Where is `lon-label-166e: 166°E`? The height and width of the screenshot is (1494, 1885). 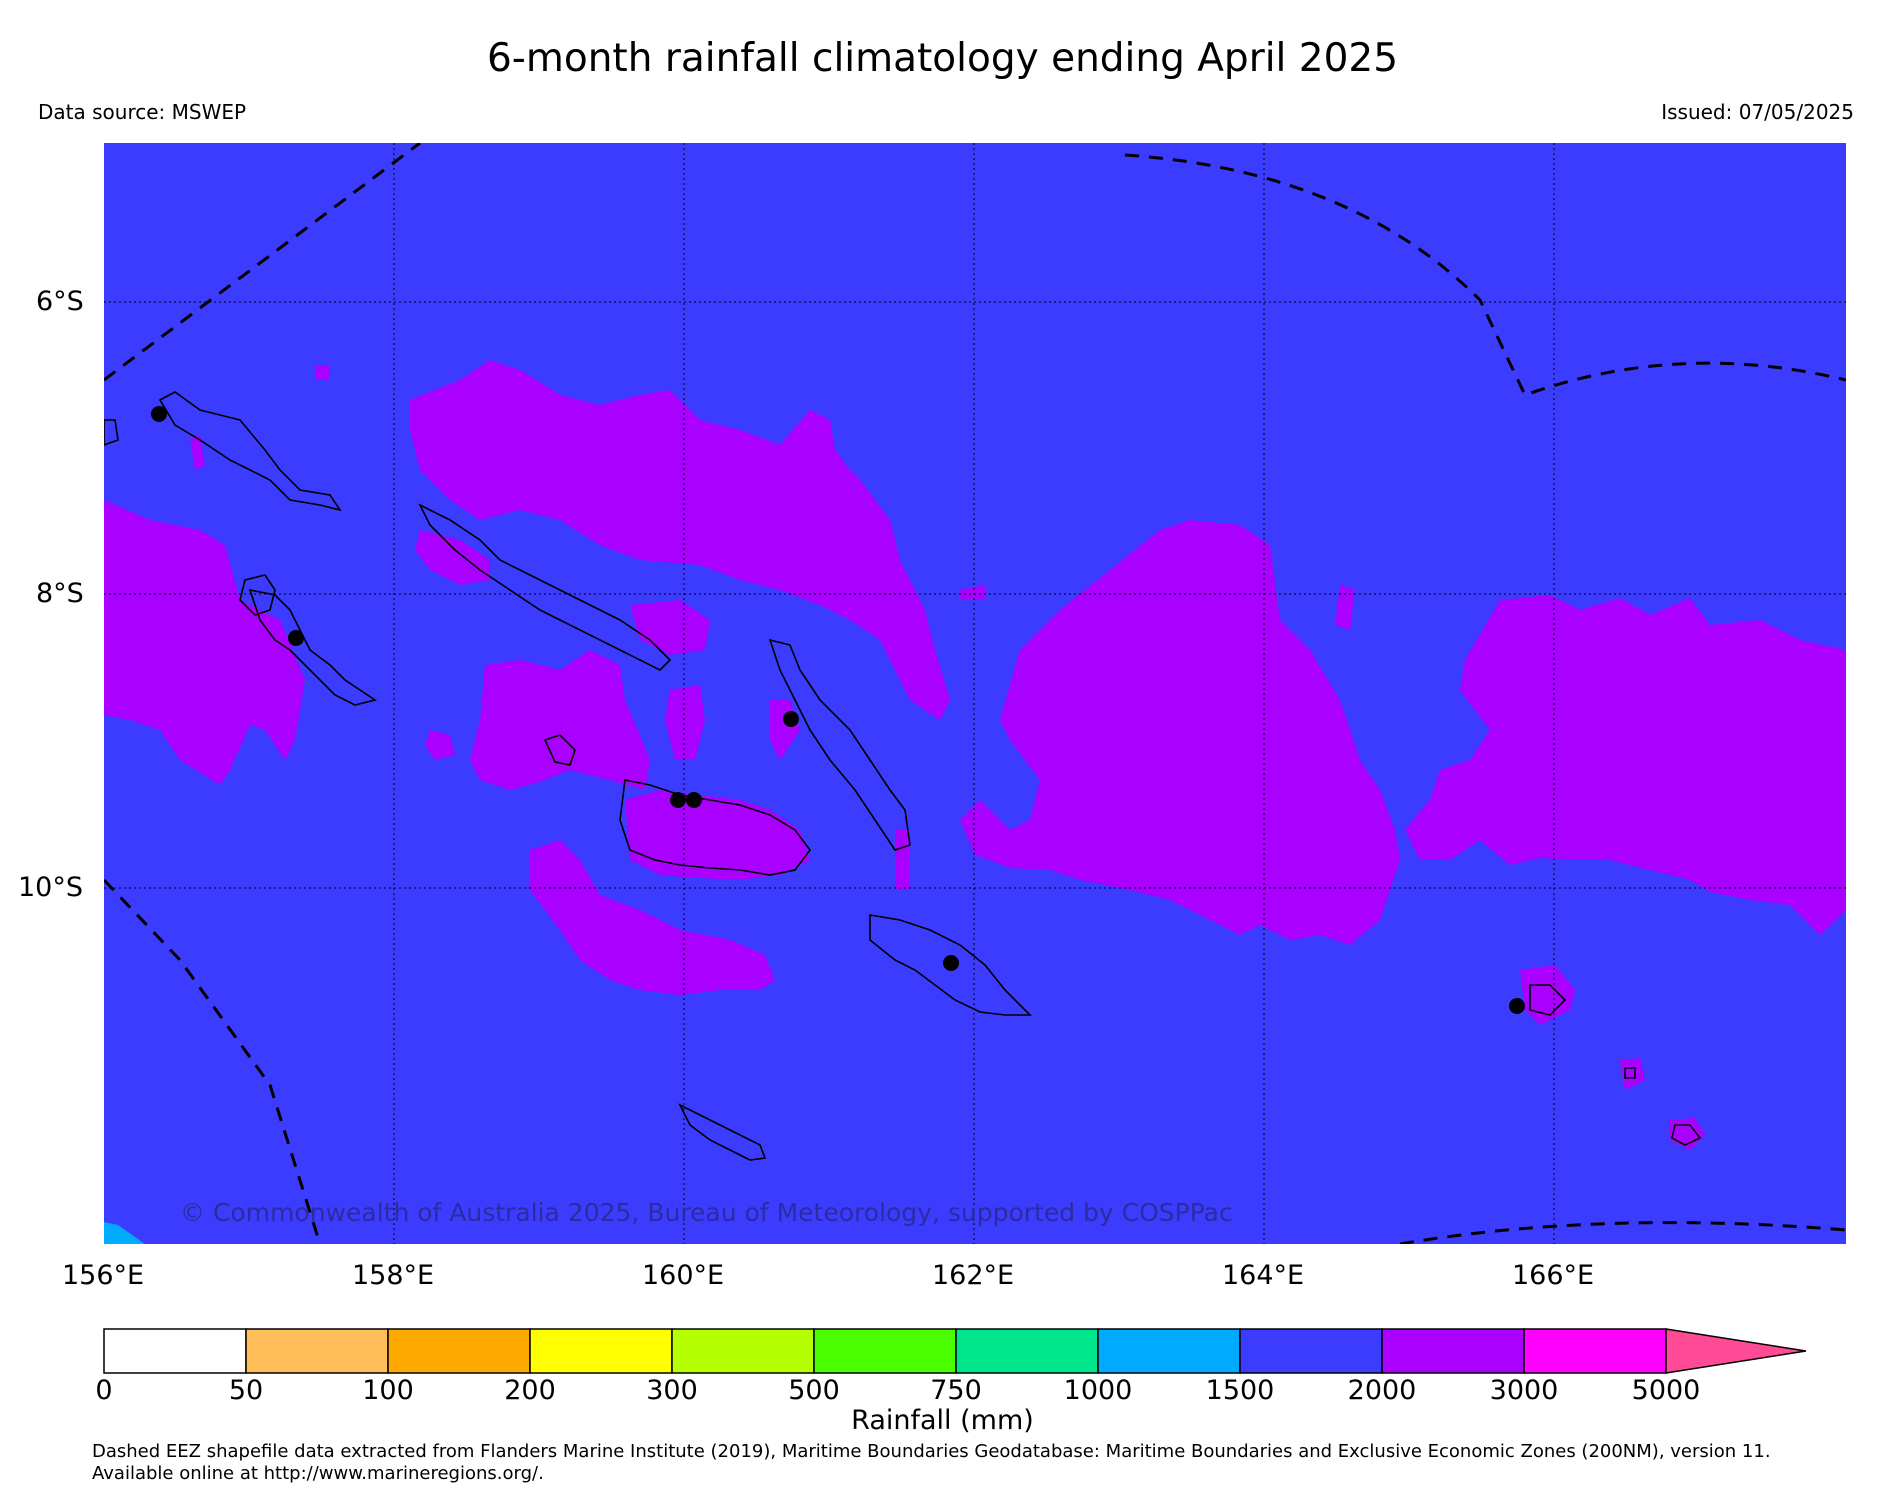
lon-label-166e: 166°E is located at coordinates (1553, 1275).